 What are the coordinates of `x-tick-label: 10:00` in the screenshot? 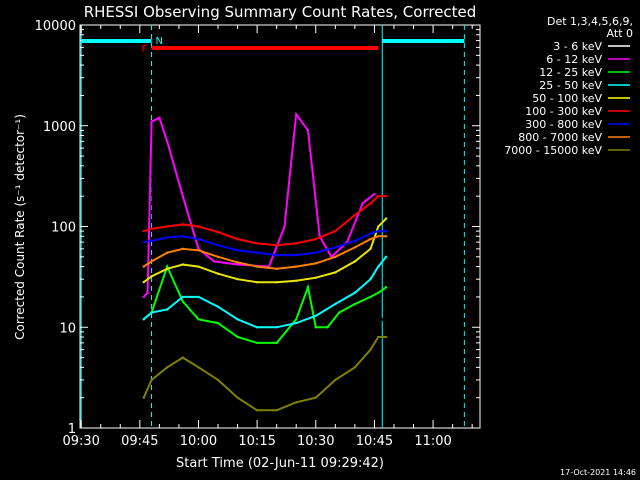 It's located at (198, 441).